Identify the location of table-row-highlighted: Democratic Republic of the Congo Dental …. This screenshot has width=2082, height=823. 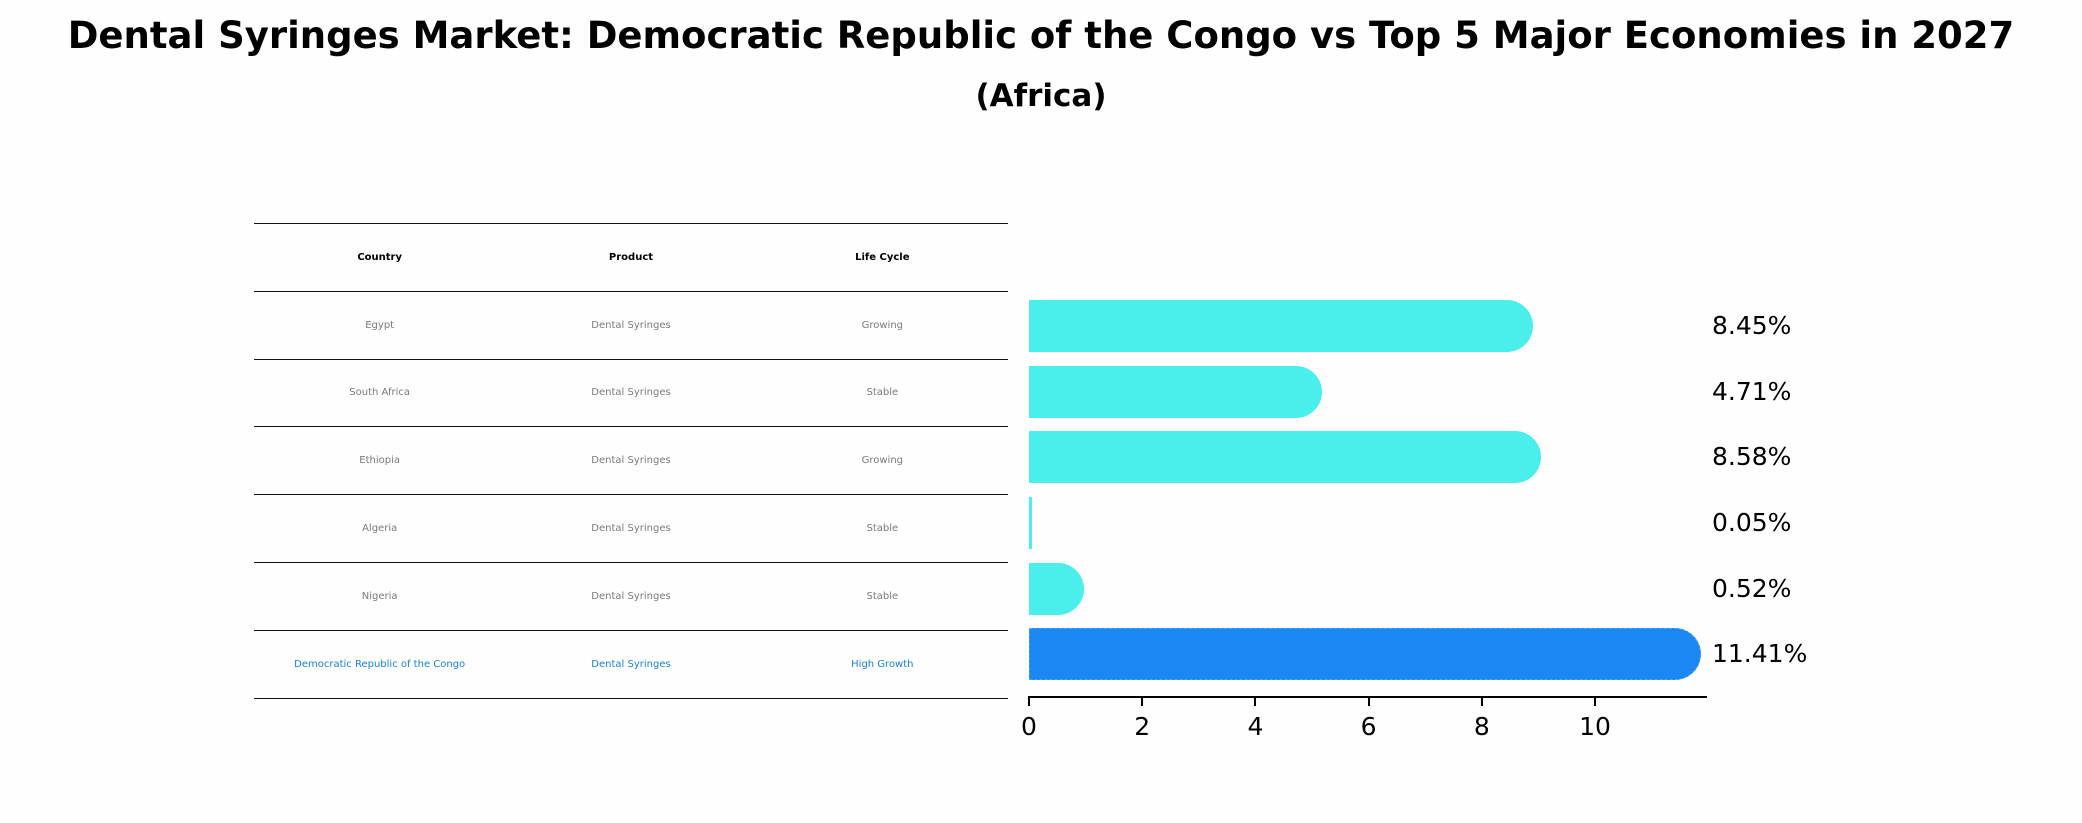
(631, 664).